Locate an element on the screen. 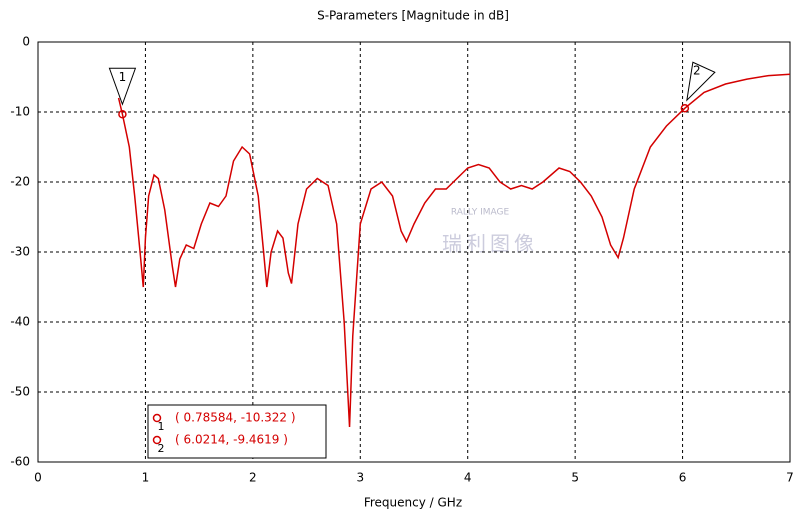 The width and height of the screenshot is (800, 515). y-tick-label: -40 is located at coordinates (20, 322).